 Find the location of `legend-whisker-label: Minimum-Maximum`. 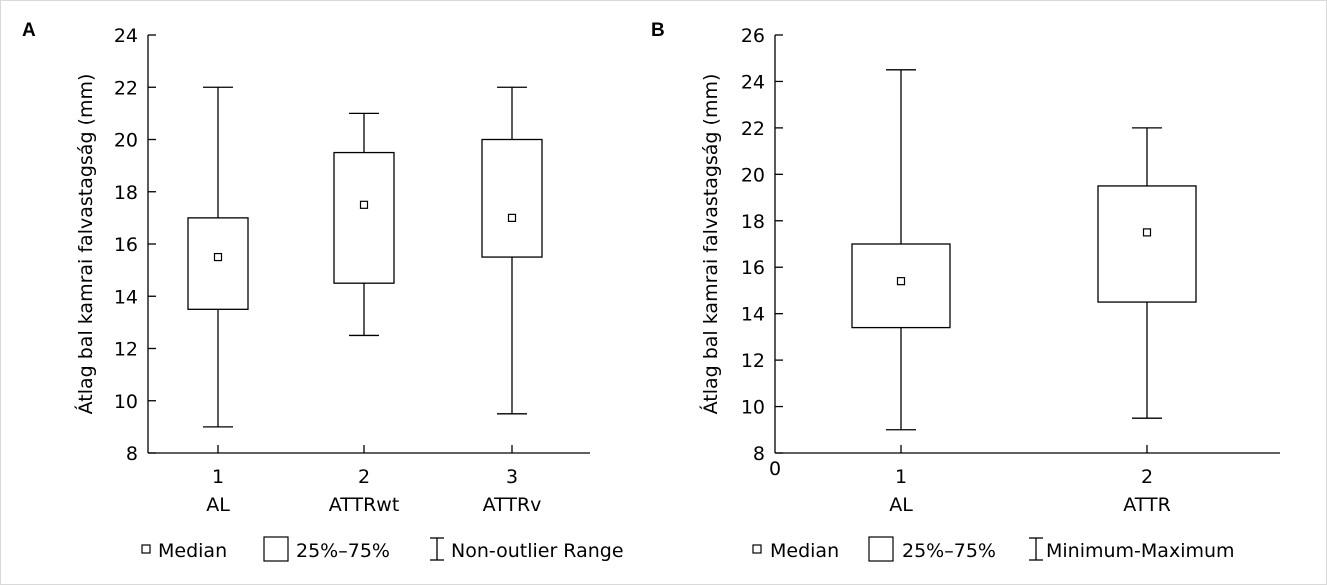

legend-whisker-label: Minimum-Maximum is located at coordinates (1140, 551).